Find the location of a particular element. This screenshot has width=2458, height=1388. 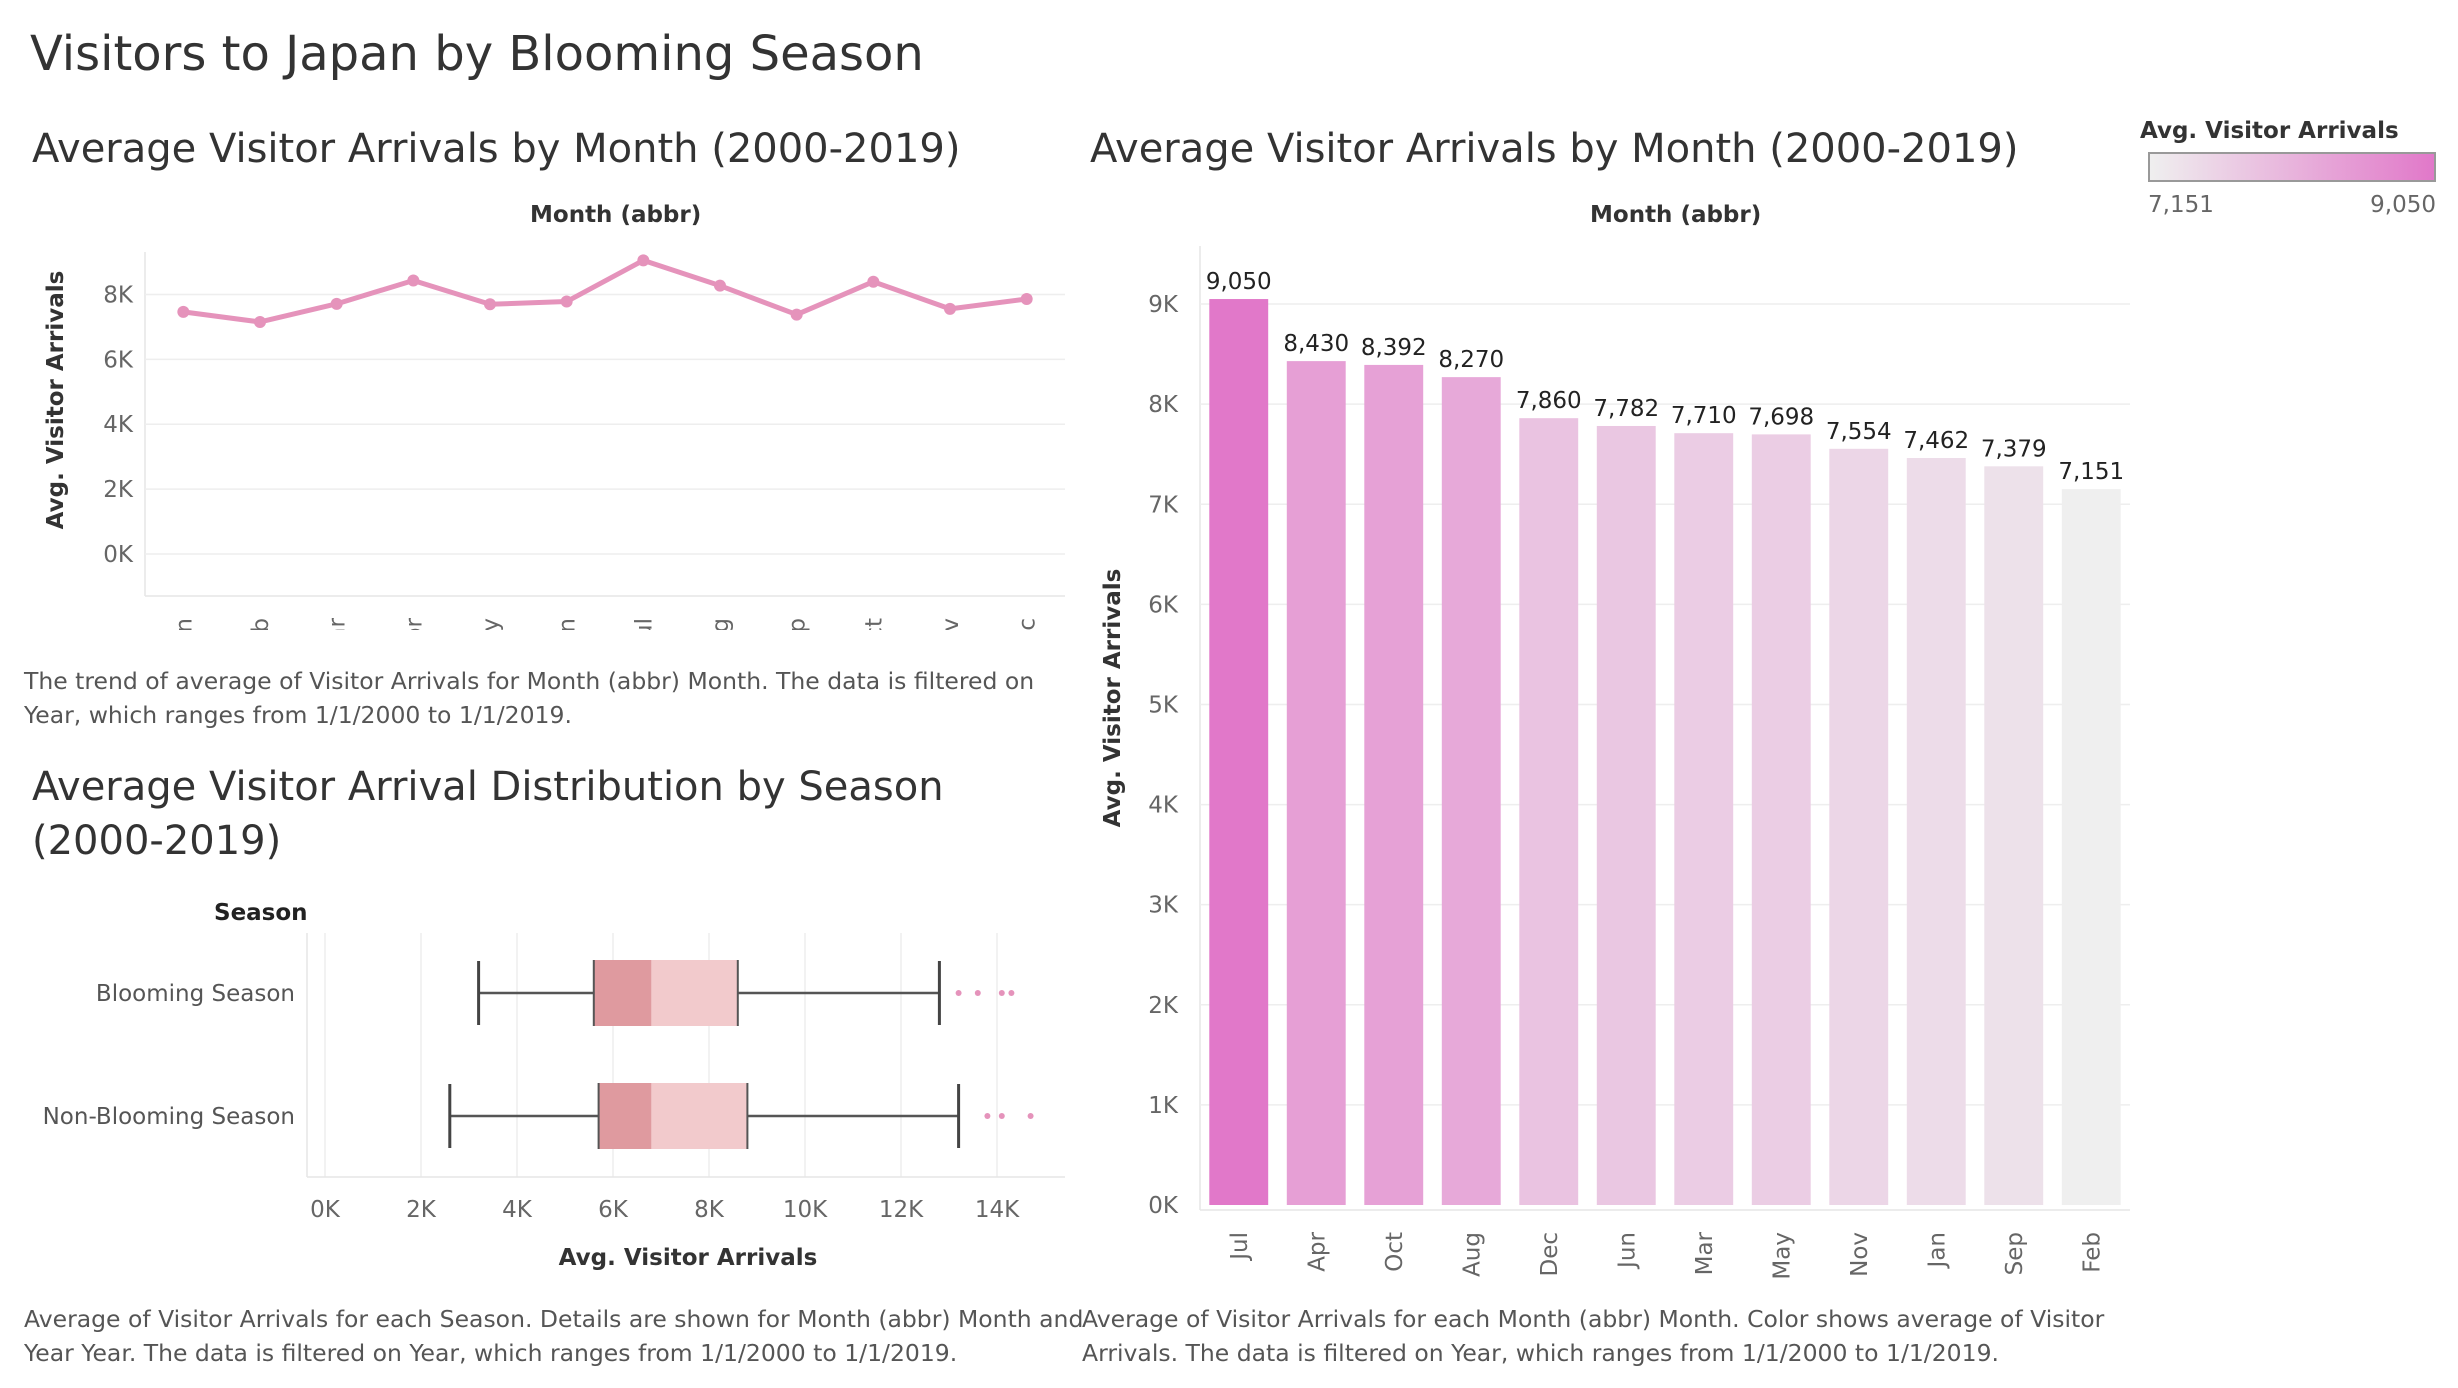

bar-chart-y-tick: 0K is located at coordinates (1163, 1206).